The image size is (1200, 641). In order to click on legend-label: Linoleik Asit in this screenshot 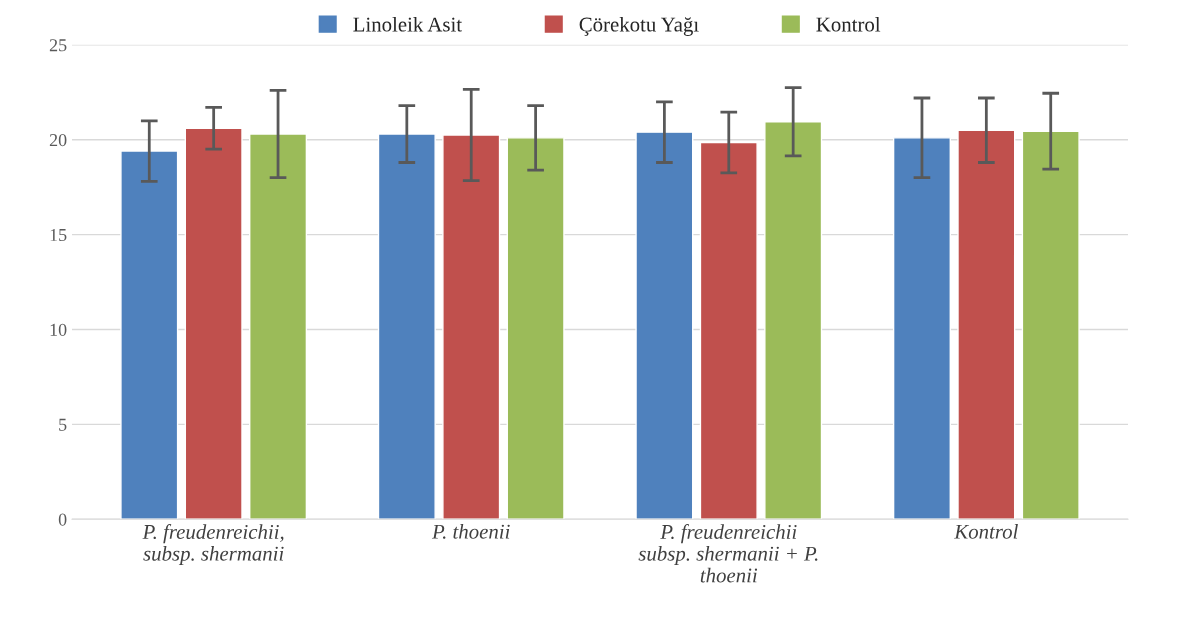, I will do `click(407, 24)`.